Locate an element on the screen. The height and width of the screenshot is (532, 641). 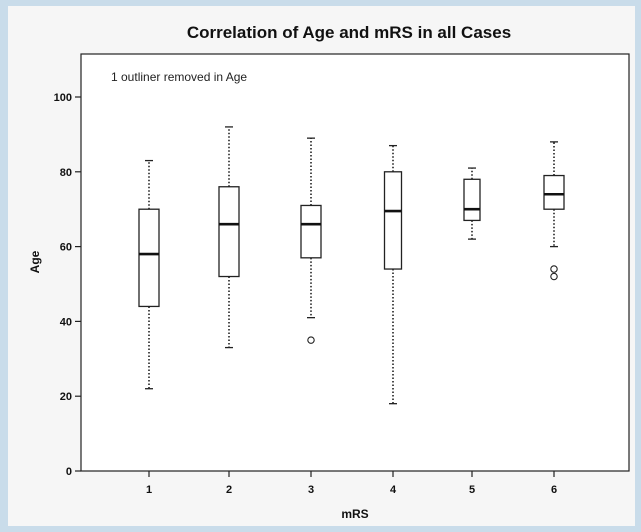
x-tick-label: 6 is located at coordinates (554, 490).